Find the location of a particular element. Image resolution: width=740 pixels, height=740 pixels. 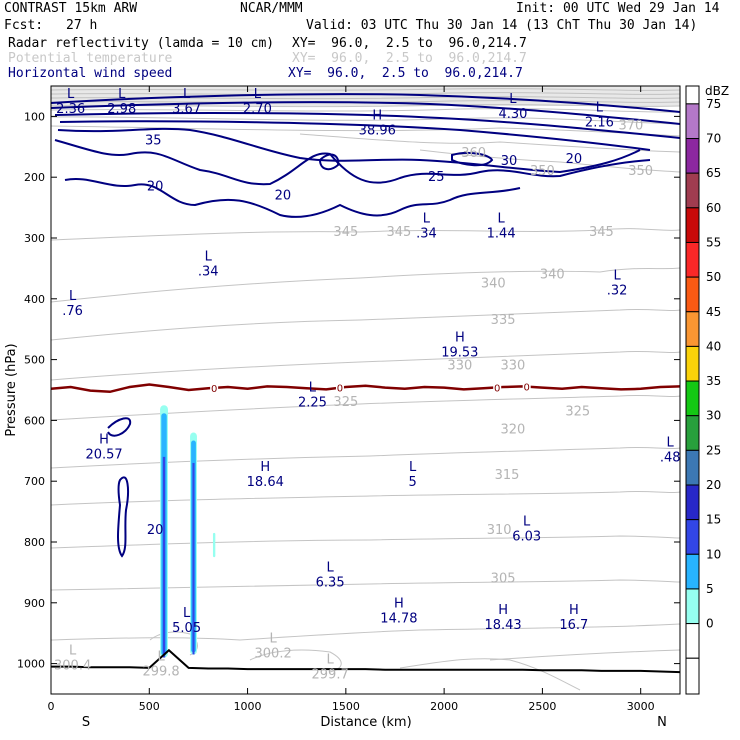

y-tick-label: 400 is located at coordinates (34, 299).